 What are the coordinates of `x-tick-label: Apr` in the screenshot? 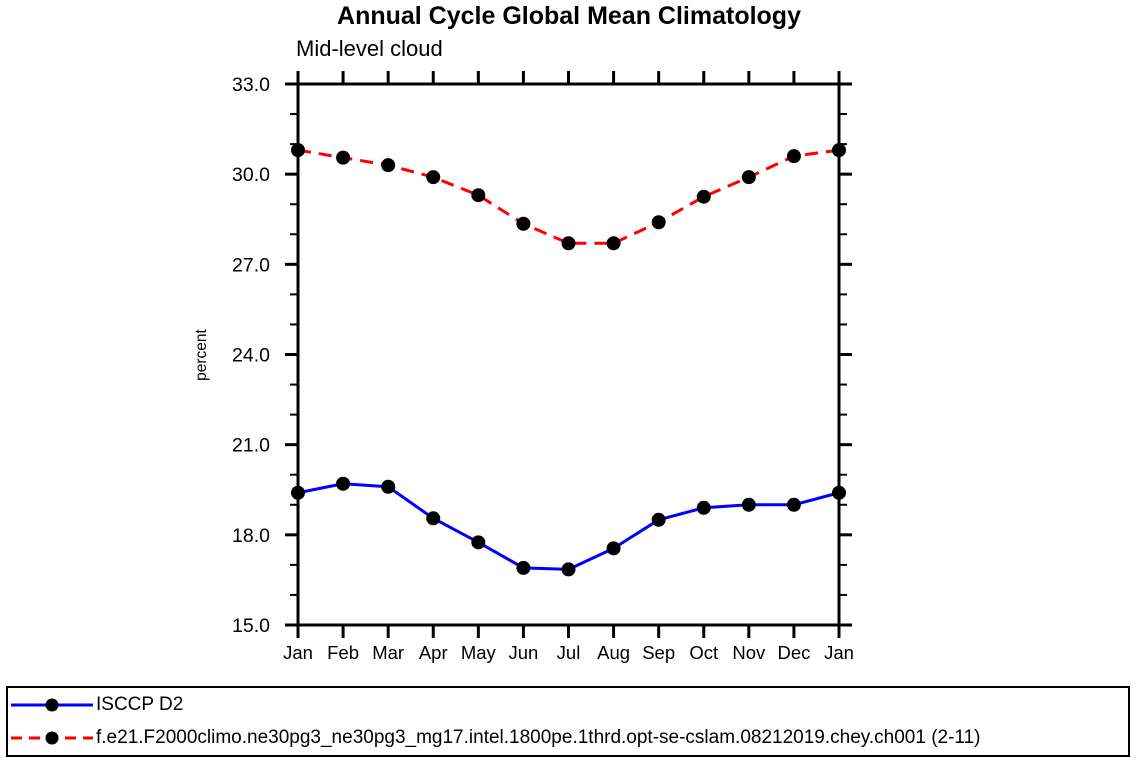 It's located at (433, 652).